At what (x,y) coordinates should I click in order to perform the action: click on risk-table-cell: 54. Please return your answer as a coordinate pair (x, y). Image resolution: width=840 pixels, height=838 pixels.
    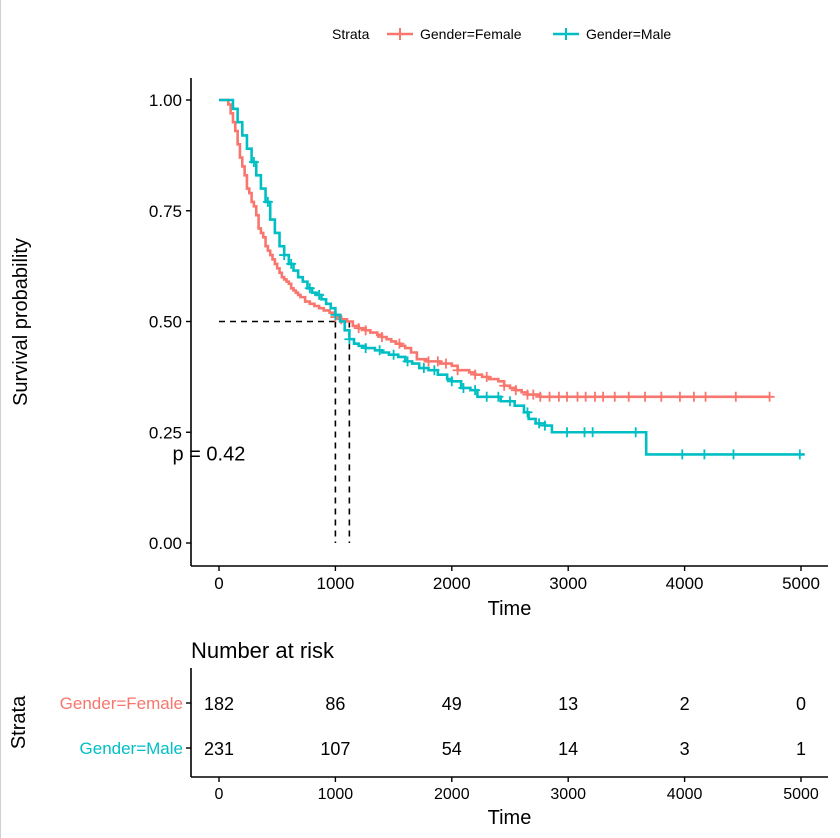
    Looking at the image, I should click on (452, 749).